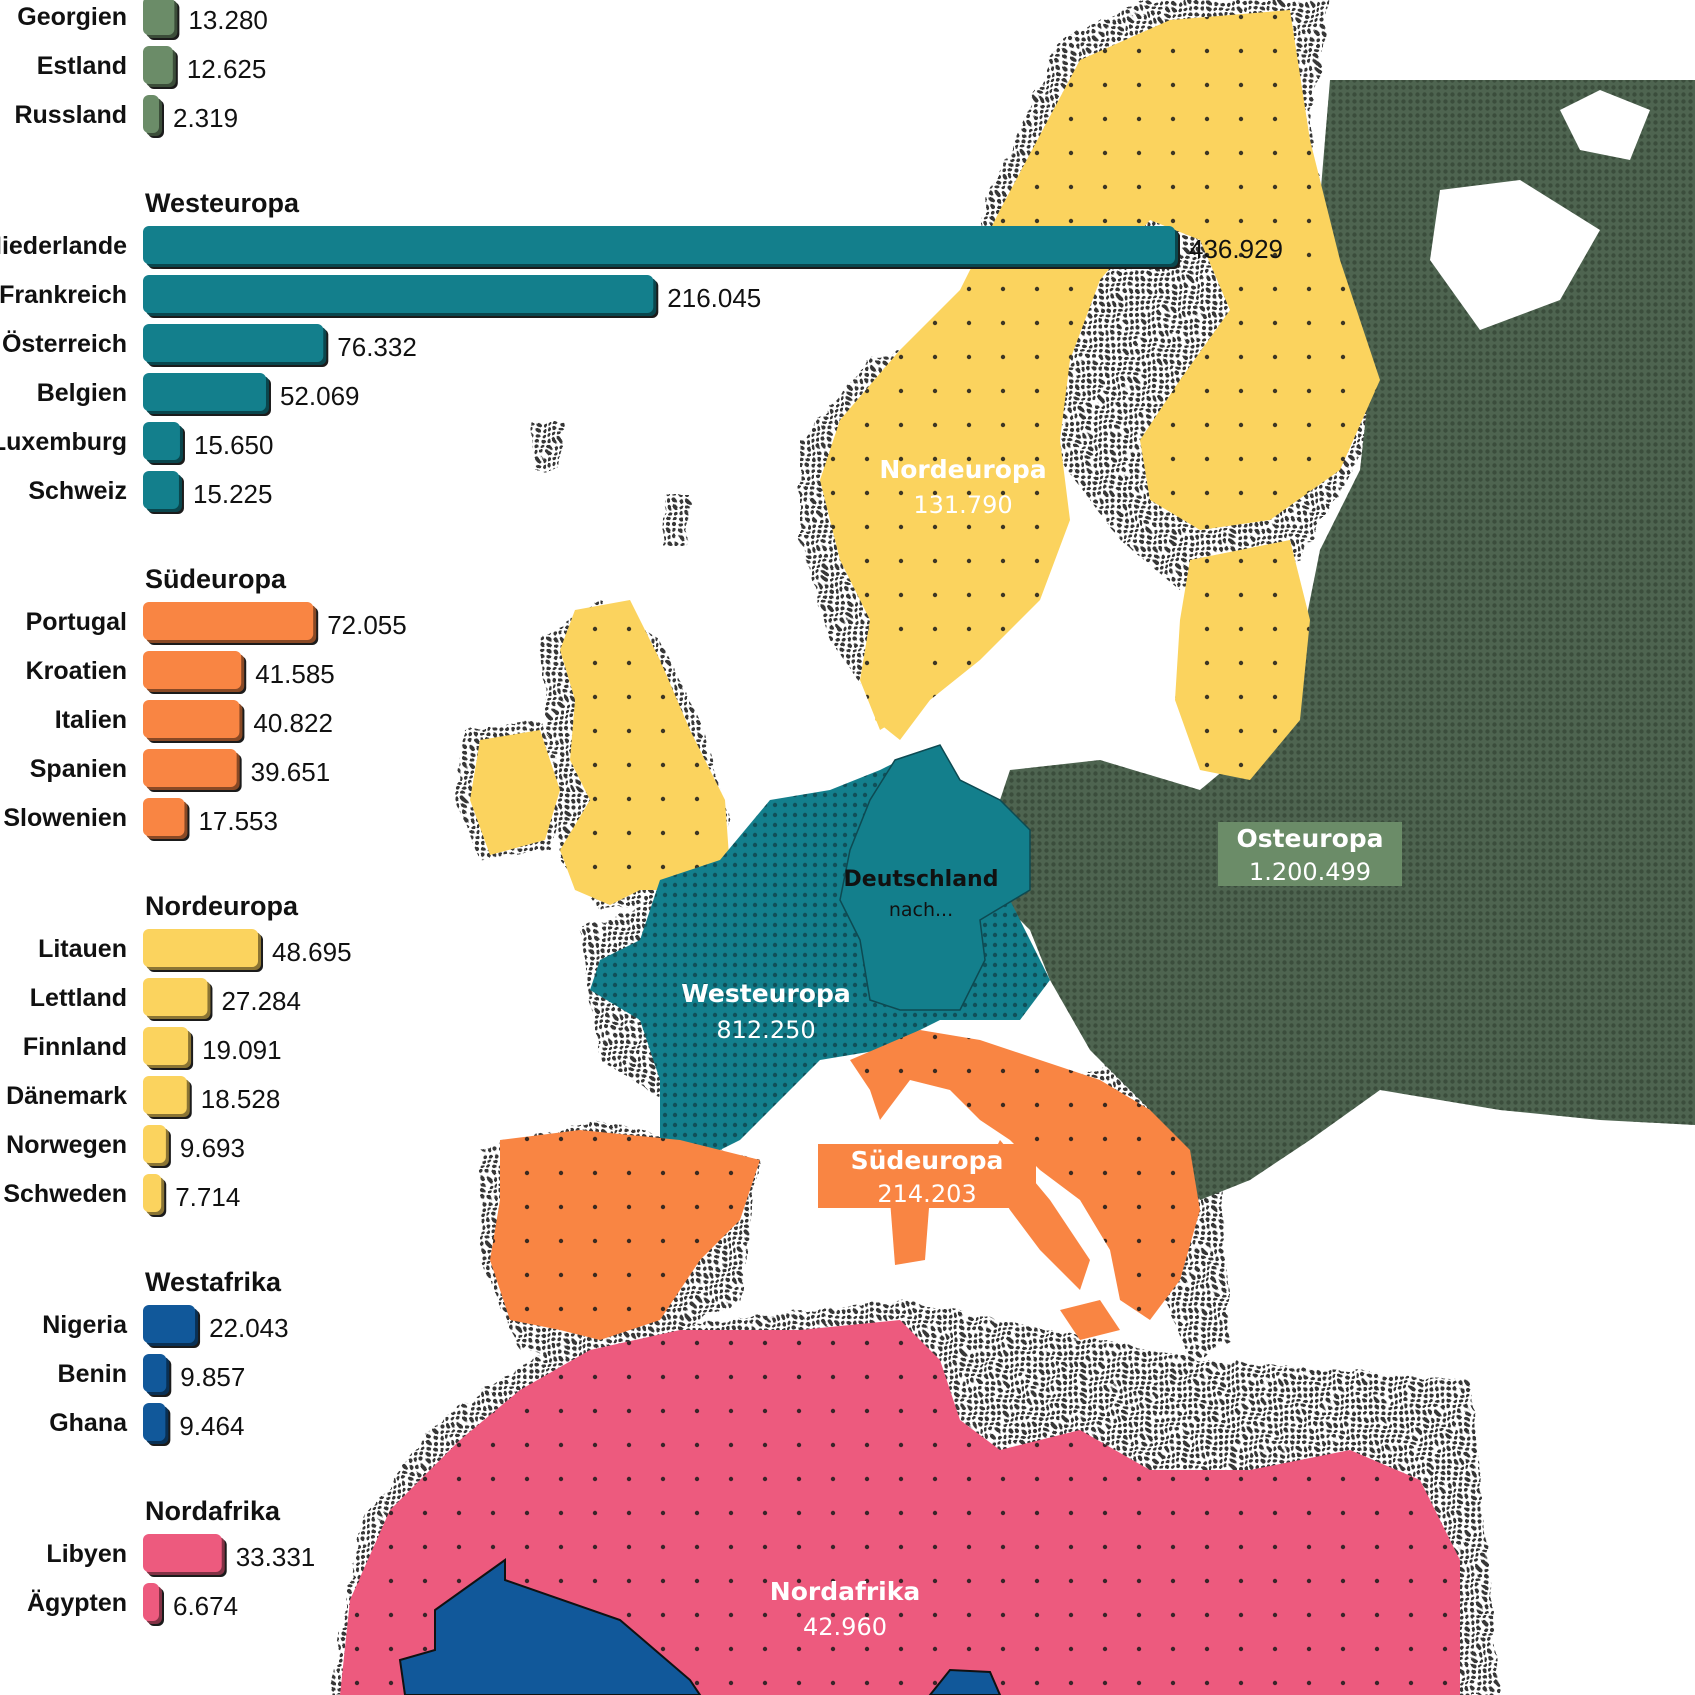 Image resolution: width=1695 pixels, height=1695 pixels. What do you see at coordinates (227, 69) in the screenshot?
I see `bar-value: 12.625` at bounding box center [227, 69].